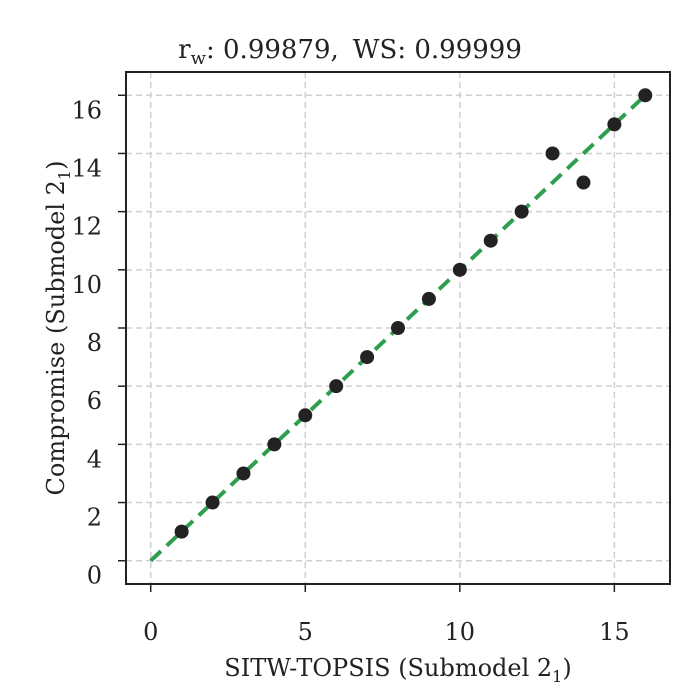 This screenshot has height=700, width=700. Describe the element at coordinates (388, 668) in the screenshot. I see `x-axis-label-text: SITW-TOPSIS (Submodel 2` at that location.